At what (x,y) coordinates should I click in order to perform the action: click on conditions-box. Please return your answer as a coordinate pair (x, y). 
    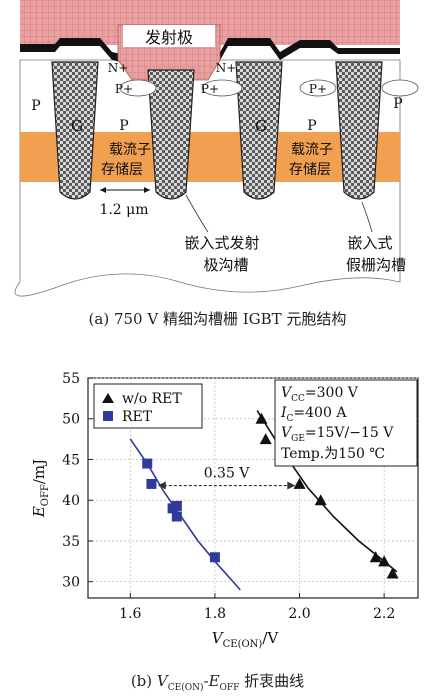
    Looking at the image, I should click on (346, 423).